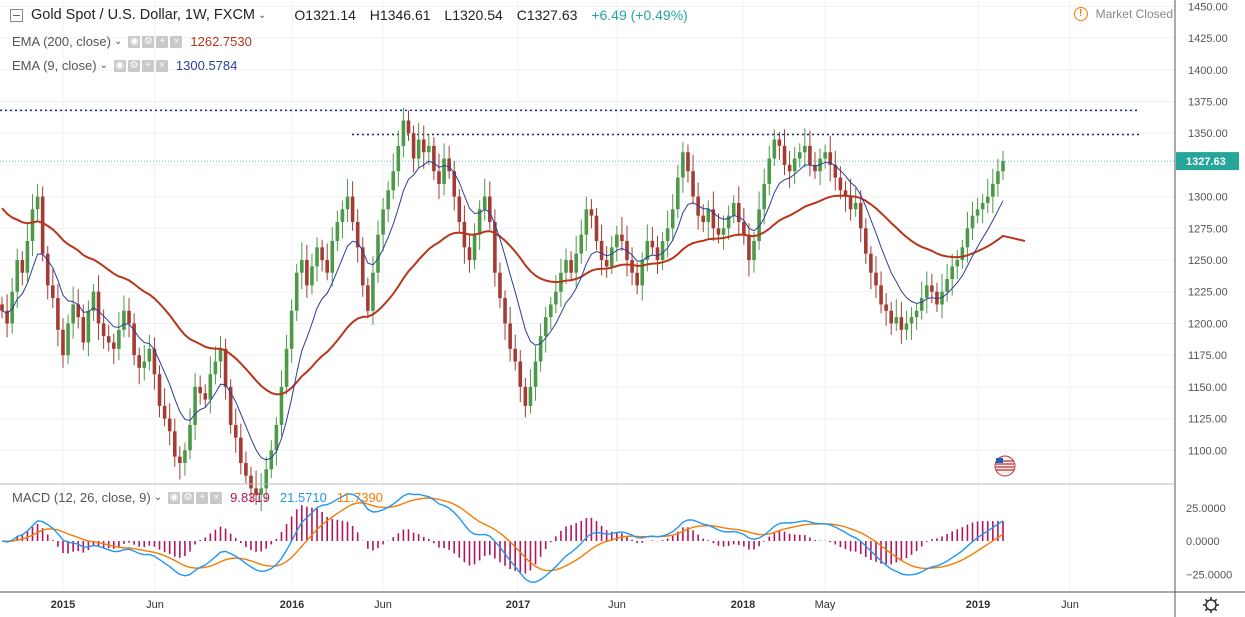 Image resolution: width=1245 pixels, height=617 pixels. What do you see at coordinates (1208, 39) in the screenshot?
I see `price-tick-label: 1425.00` at bounding box center [1208, 39].